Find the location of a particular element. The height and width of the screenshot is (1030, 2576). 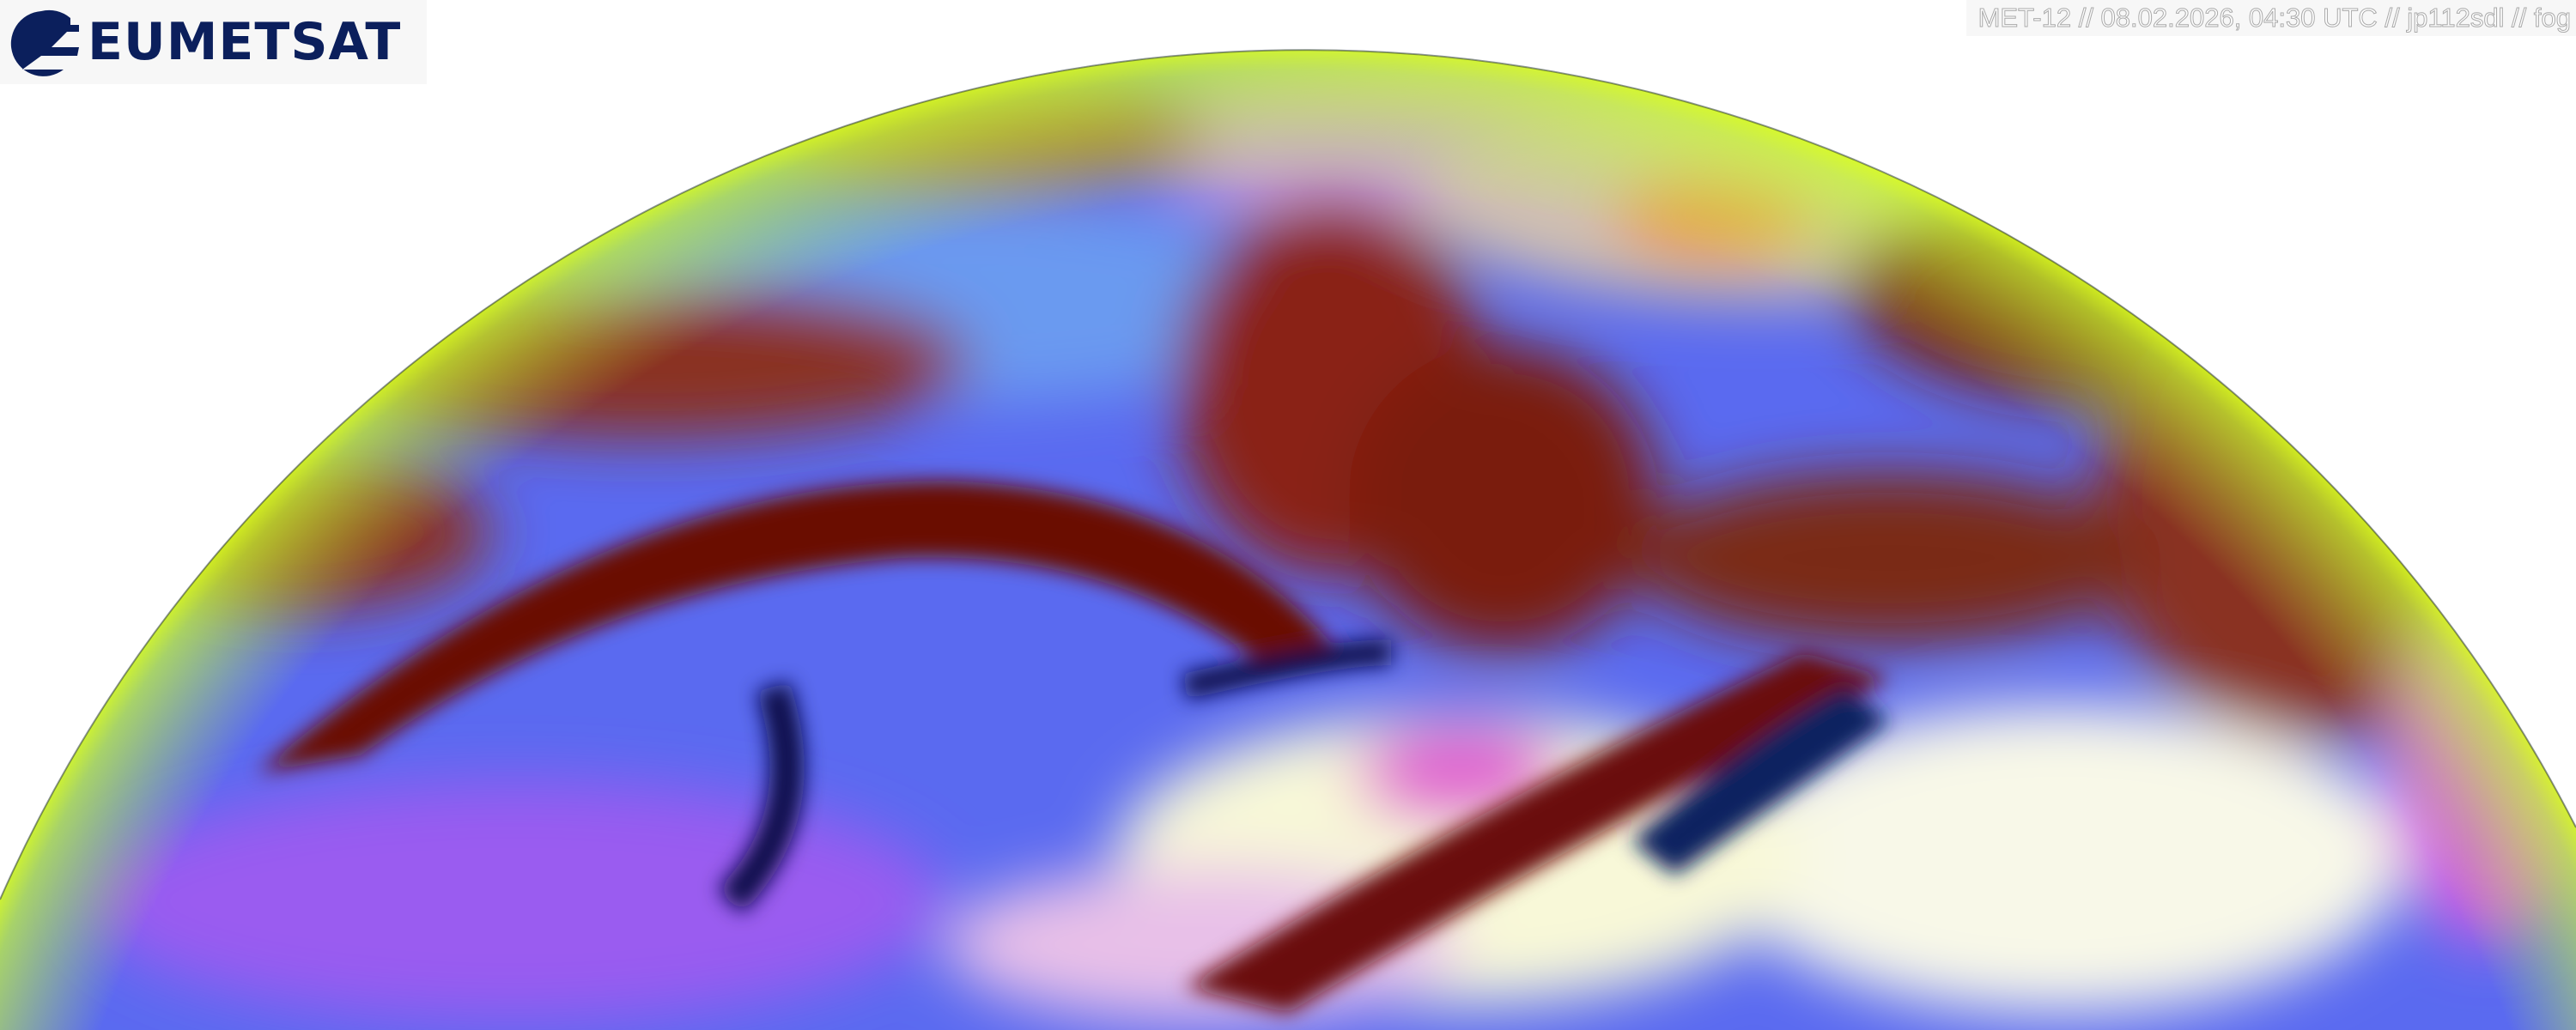

eumetsat-globe-icon is located at coordinates (44, 42).